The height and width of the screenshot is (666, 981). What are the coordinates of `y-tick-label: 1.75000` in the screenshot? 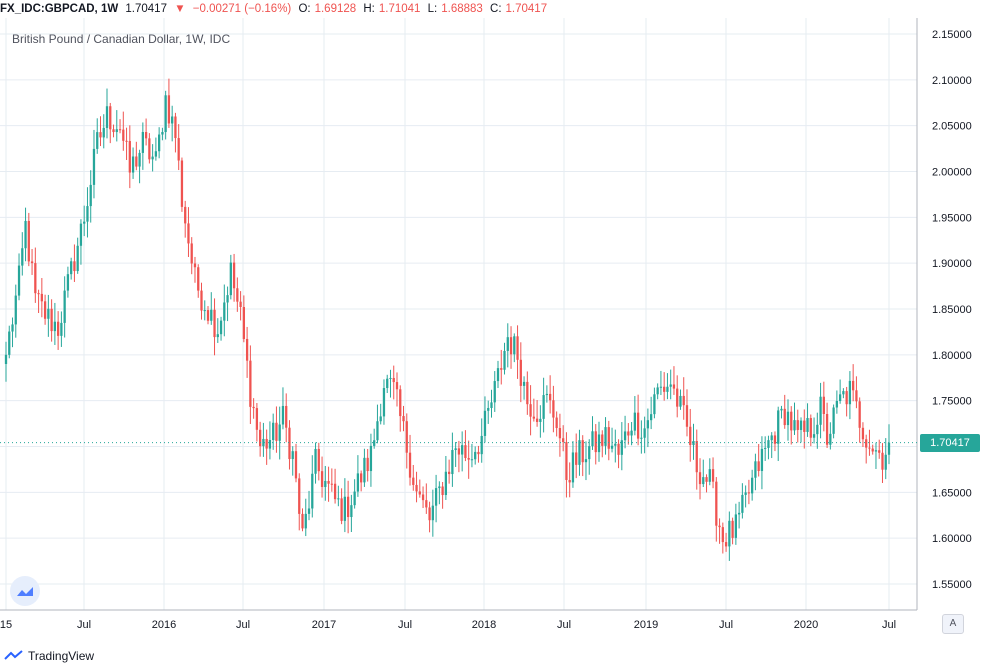 It's located at (952, 402).